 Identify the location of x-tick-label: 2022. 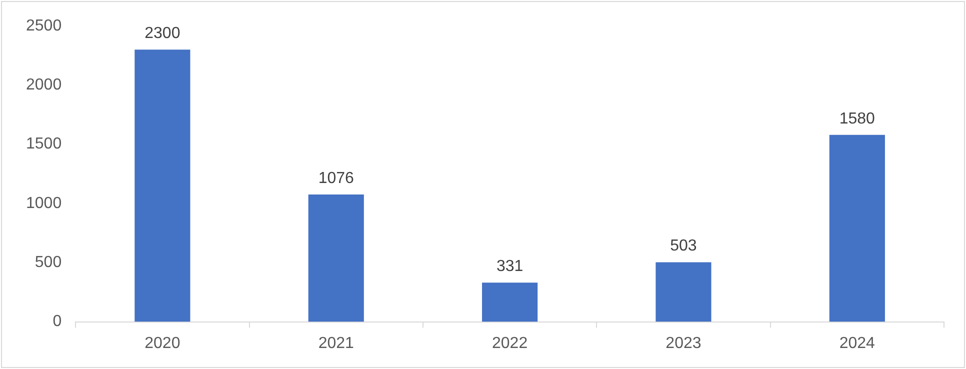
(510, 343).